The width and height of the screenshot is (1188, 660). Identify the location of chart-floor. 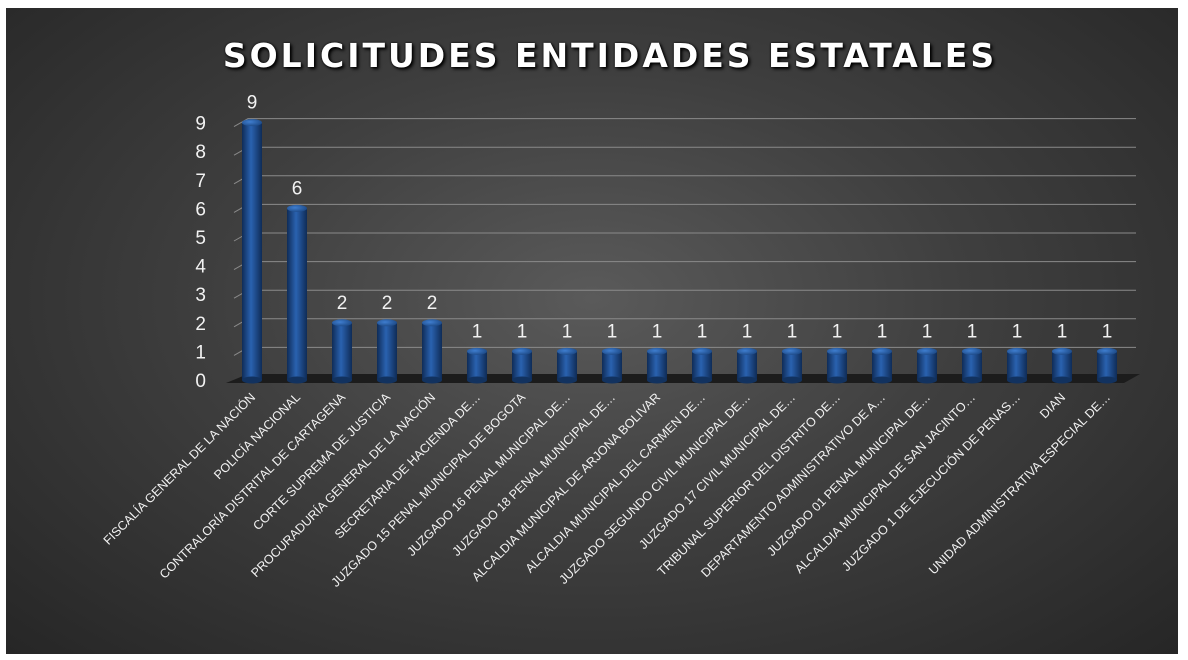
(683, 378).